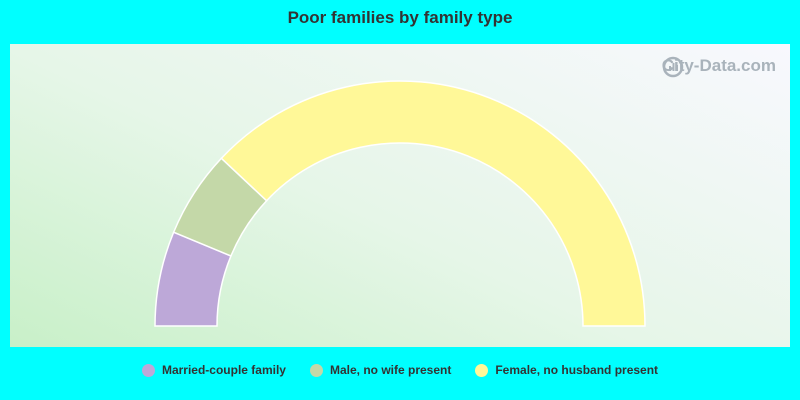  I want to click on legend-label: Female, no husband present, so click(577, 370).